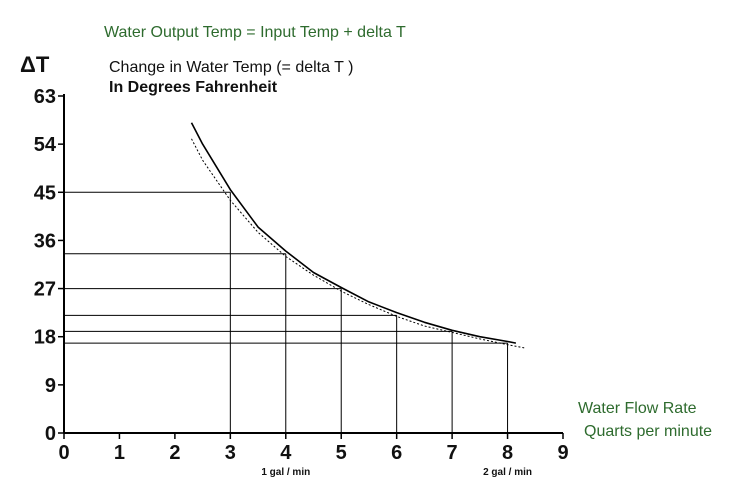 The height and width of the screenshot is (485, 753). I want to click on x-tick-label-0: 0, so click(63, 453).